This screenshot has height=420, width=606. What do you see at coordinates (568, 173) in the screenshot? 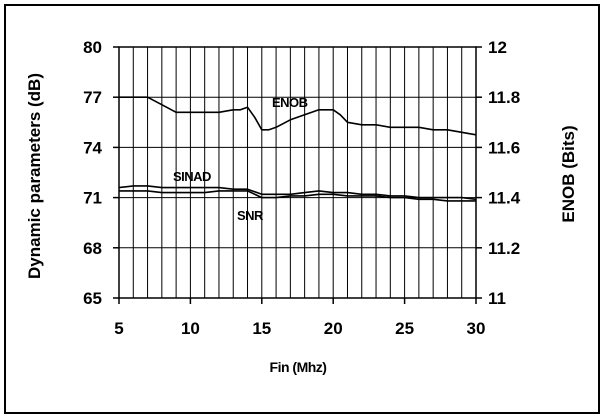
I see `y-axis-right-title: ENOB (Bits)` at bounding box center [568, 173].